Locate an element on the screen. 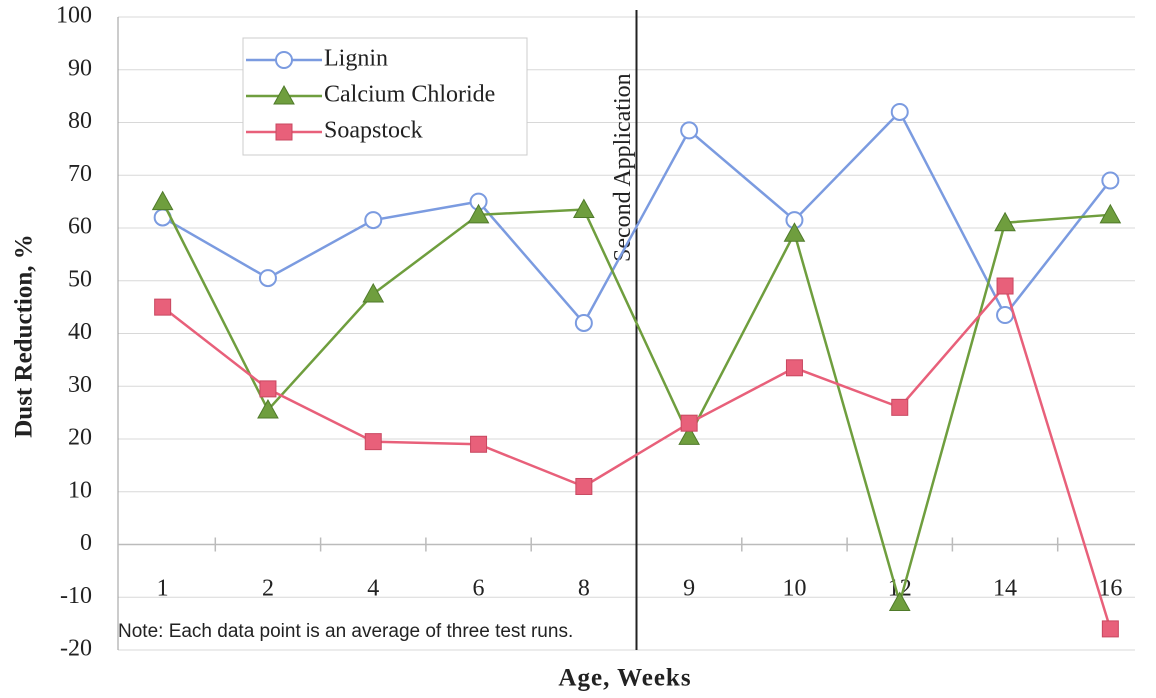  legend-label: Calcium Chloride is located at coordinates (409, 95).